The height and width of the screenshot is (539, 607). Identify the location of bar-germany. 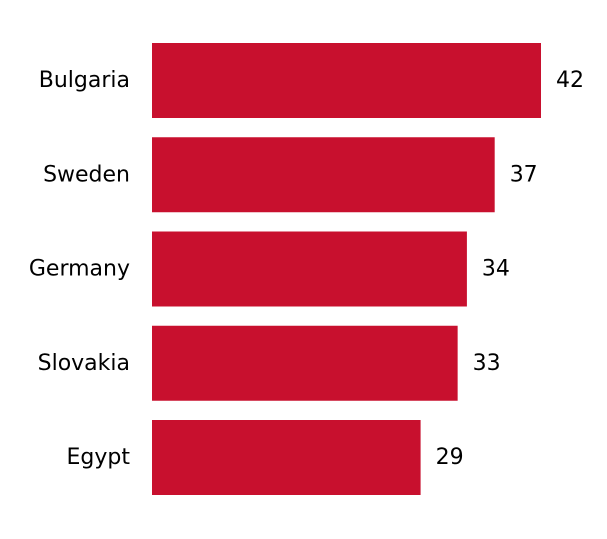
(309, 269).